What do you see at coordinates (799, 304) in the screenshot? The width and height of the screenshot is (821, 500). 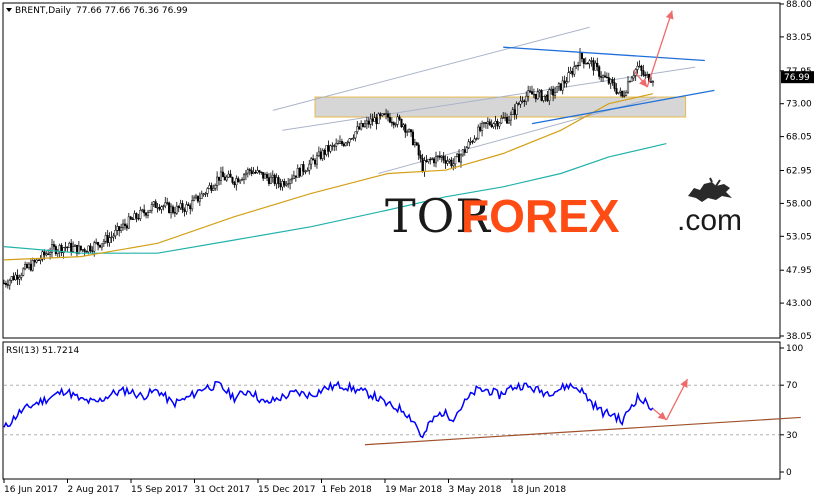 I see `price-tick-label: 43.00` at bounding box center [799, 304].